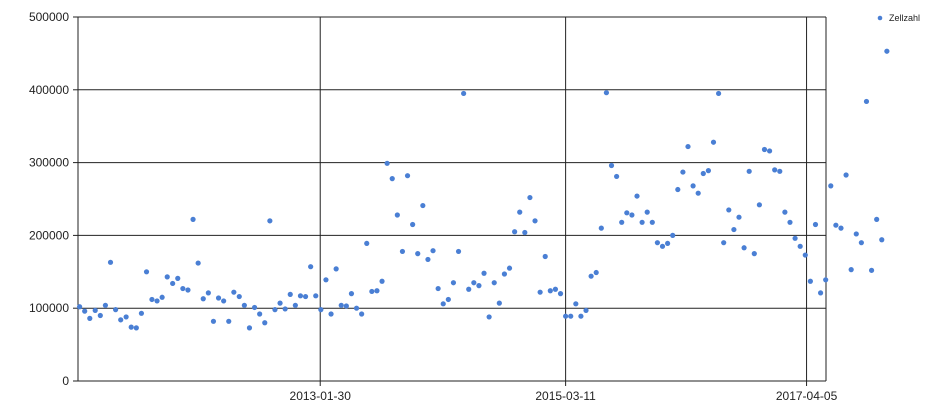  What do you see at coordinates (880, 18) in the screenshot?
I see `legend-marker` at bounding box center [880, 18].